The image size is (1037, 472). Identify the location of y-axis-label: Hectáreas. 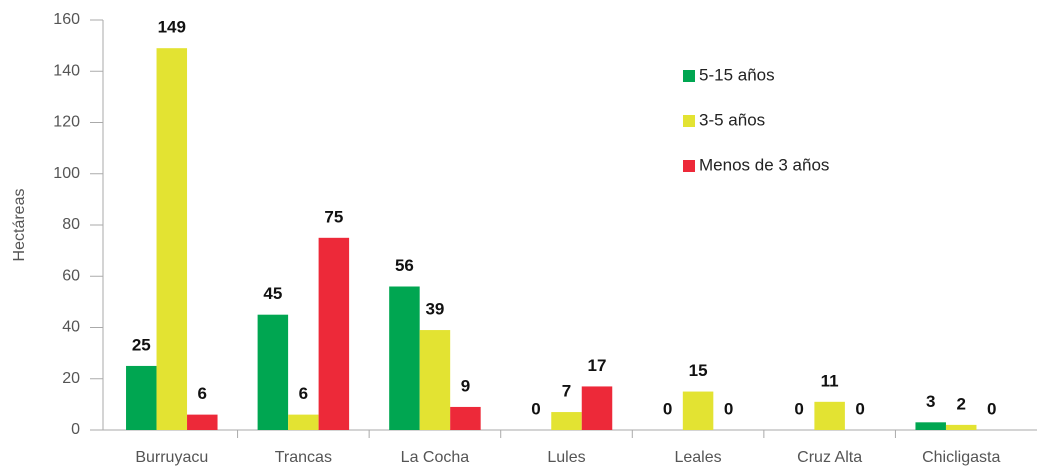
(19, 225).